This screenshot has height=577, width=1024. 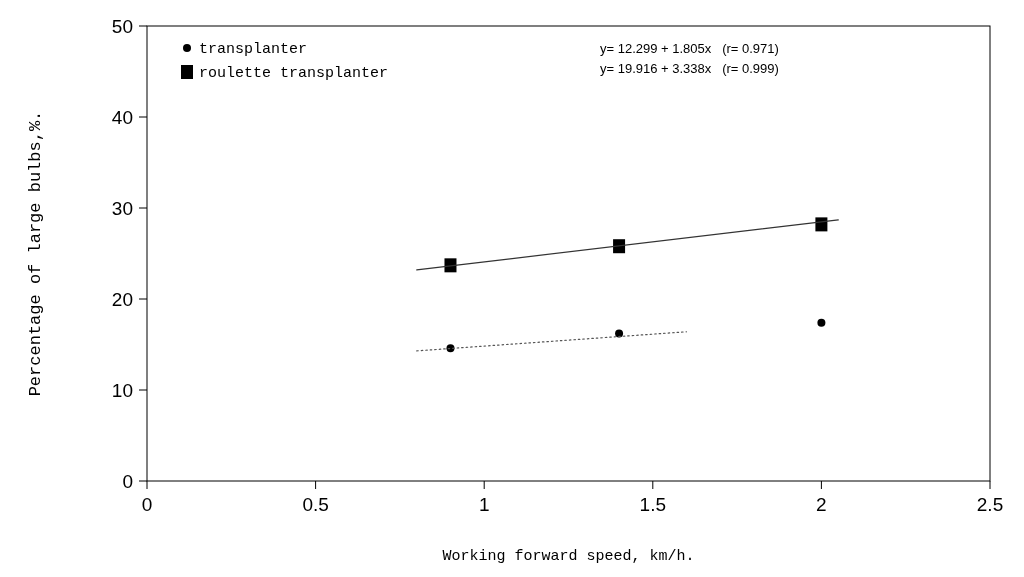 What do you see at coordinates (568, 556) in the screenshot?
I see `x-axis-title: Working forward speed, km/h.` at bounding box center [568, 556].